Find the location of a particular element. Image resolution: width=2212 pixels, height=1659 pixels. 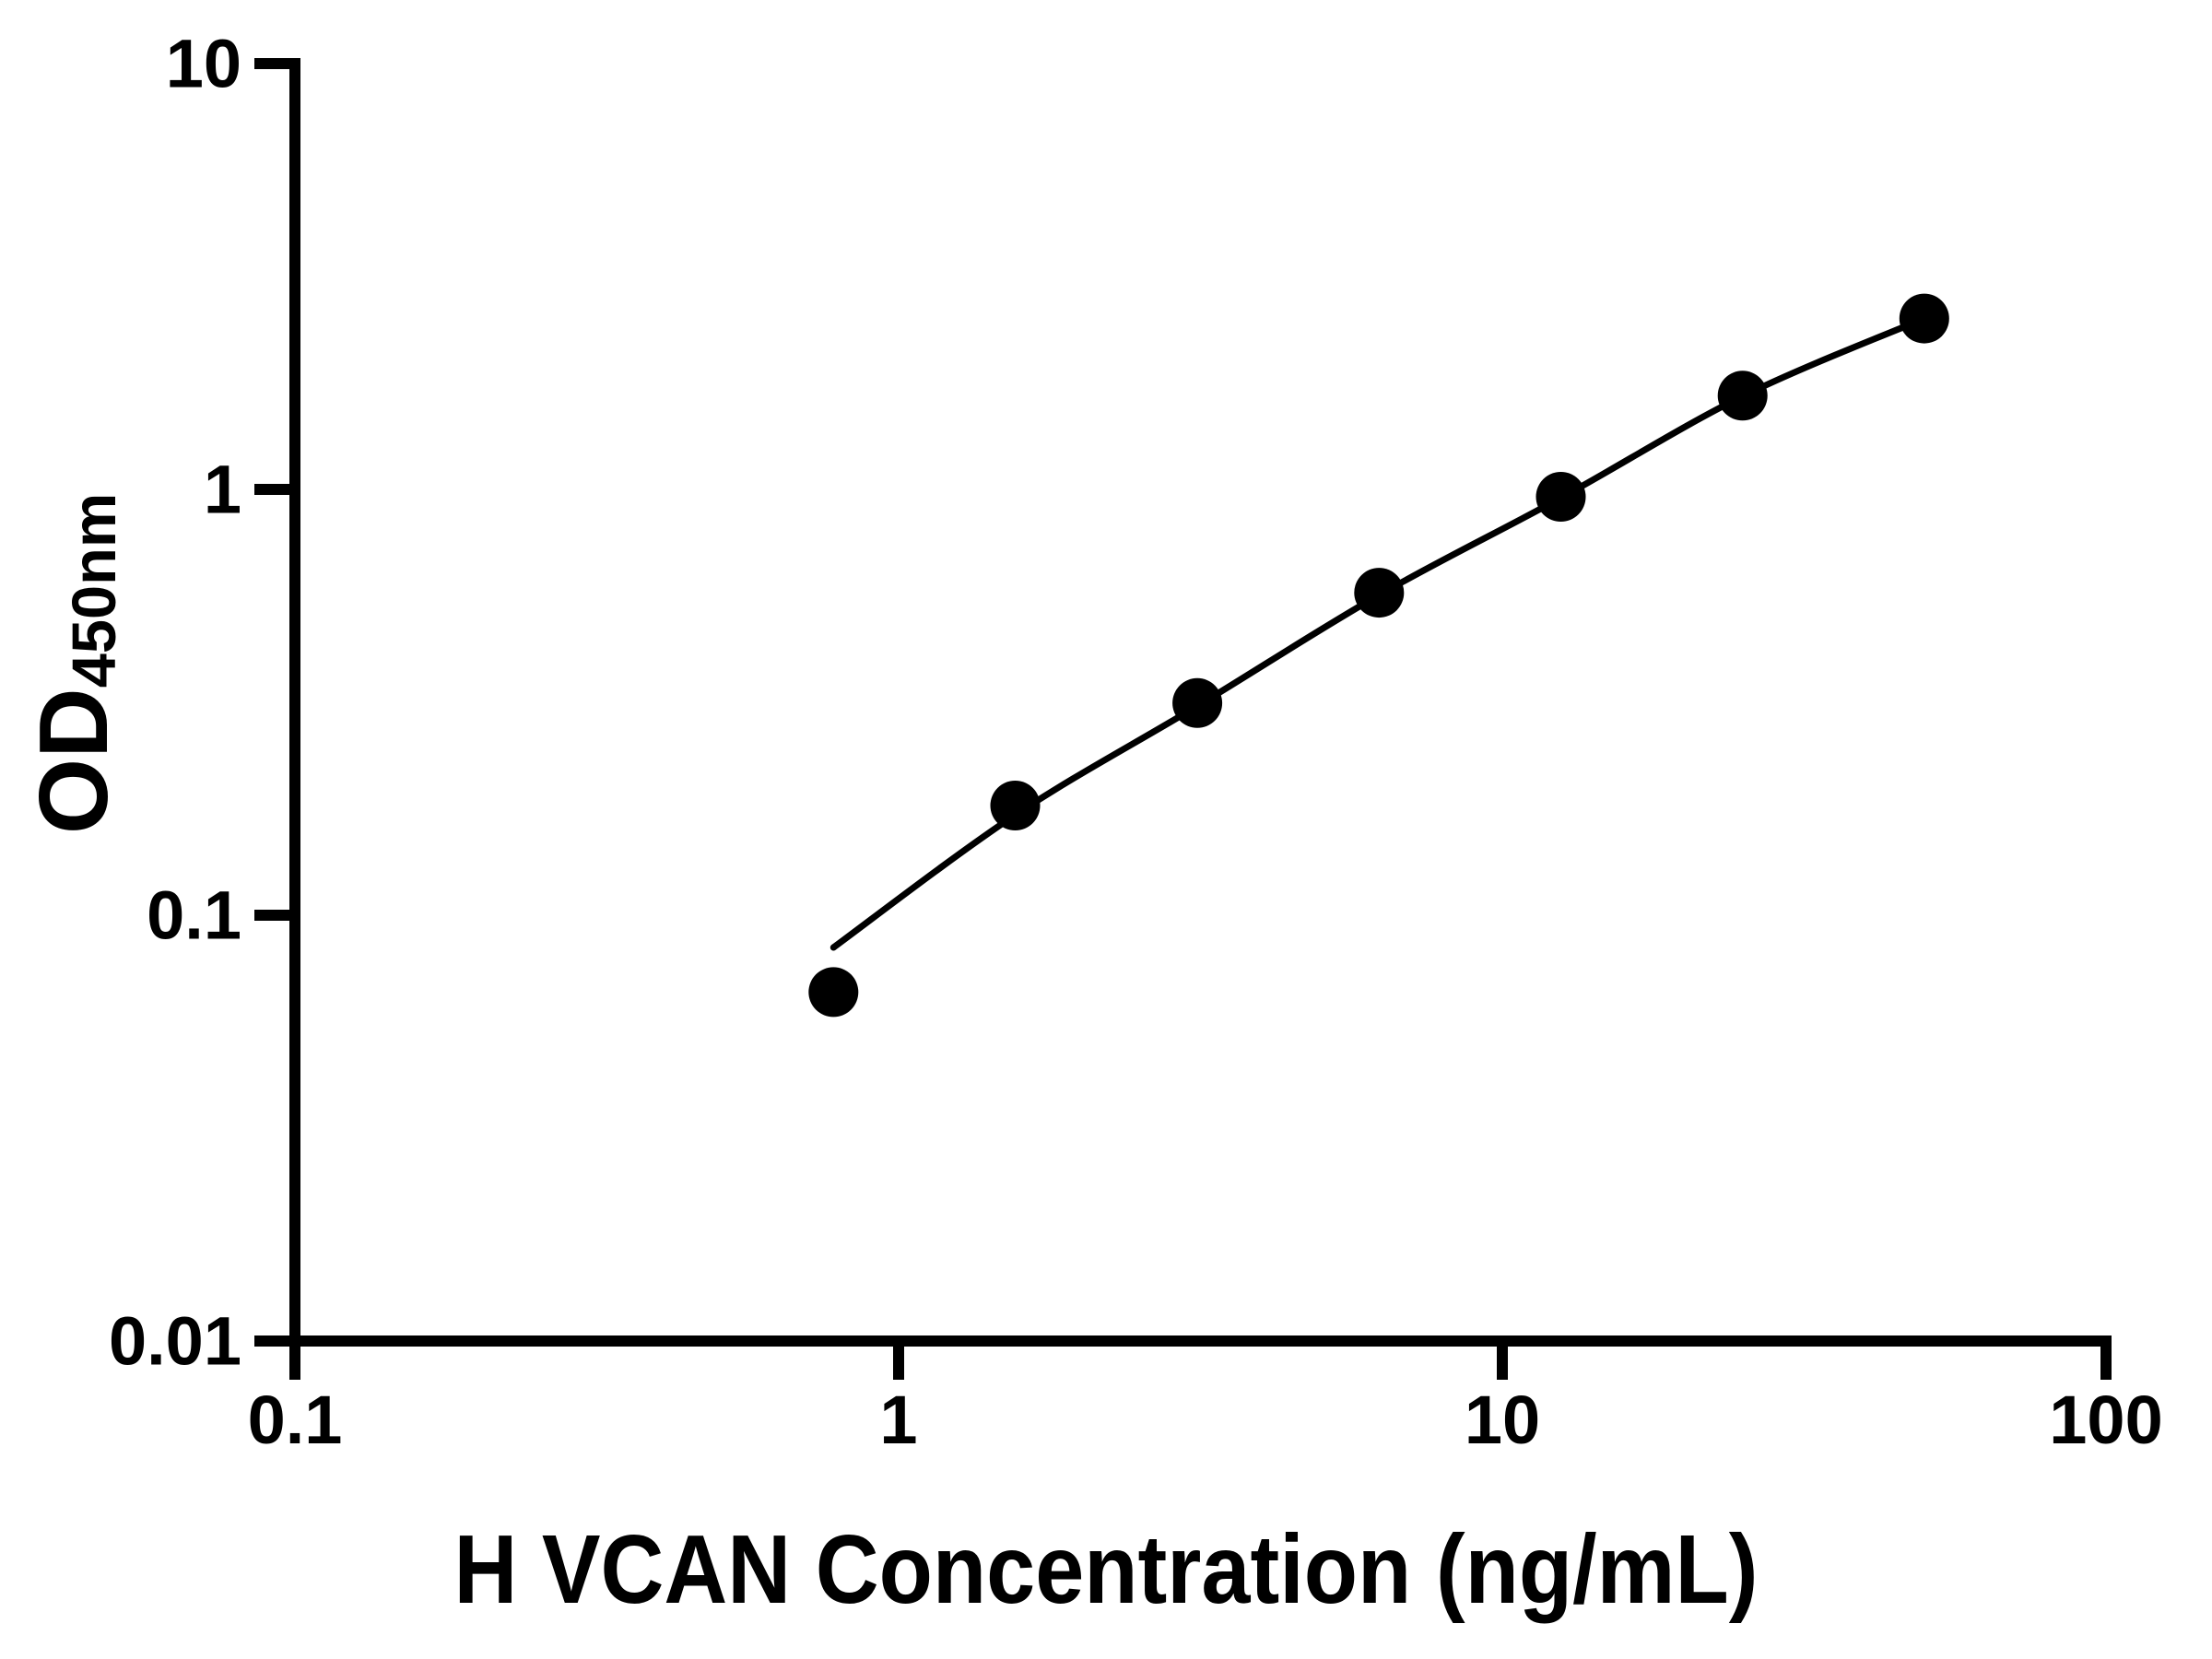

x-tick-label-10: 10 is located at coordinates (1502, 1420).